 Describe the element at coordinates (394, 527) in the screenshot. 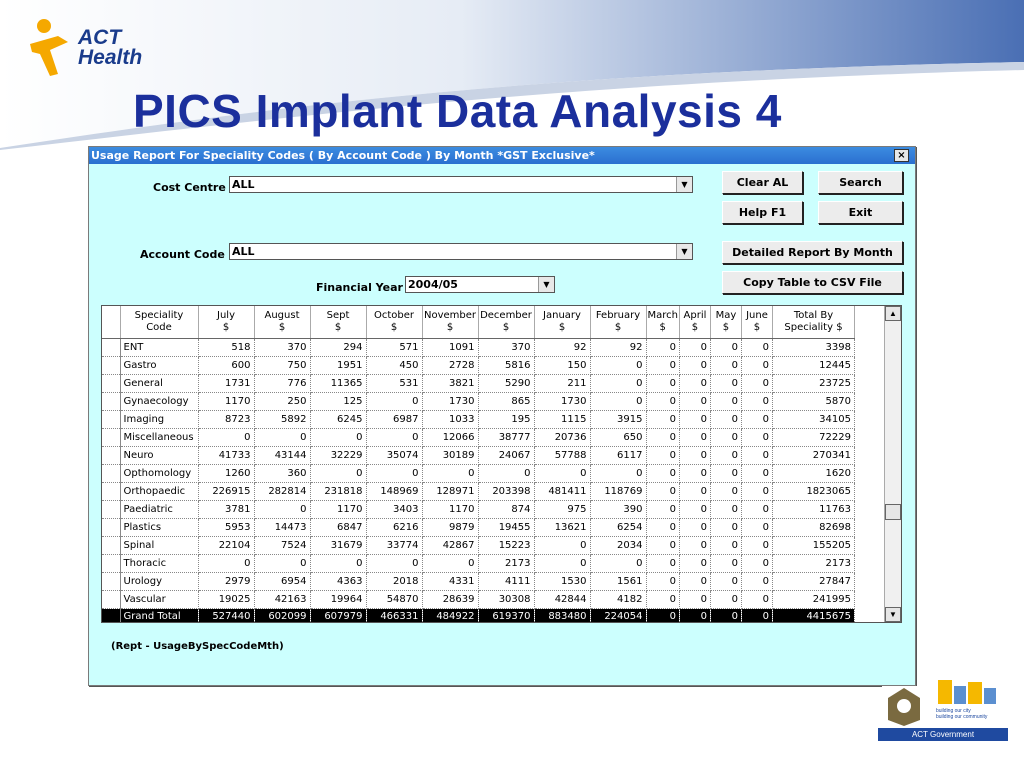

I see `value-cell: 6216` at that location.